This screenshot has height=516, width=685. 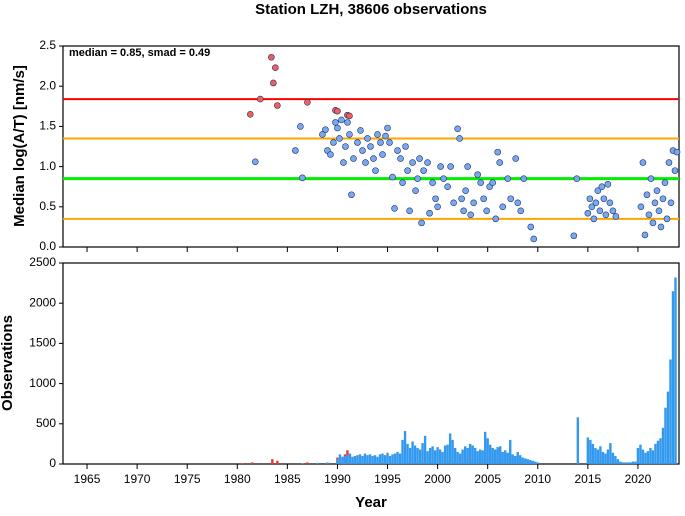 What do you see at coordinates (42, 302) in the screenshot?
I see `y-tick-label: 2000` at bounding box center [42, 302].